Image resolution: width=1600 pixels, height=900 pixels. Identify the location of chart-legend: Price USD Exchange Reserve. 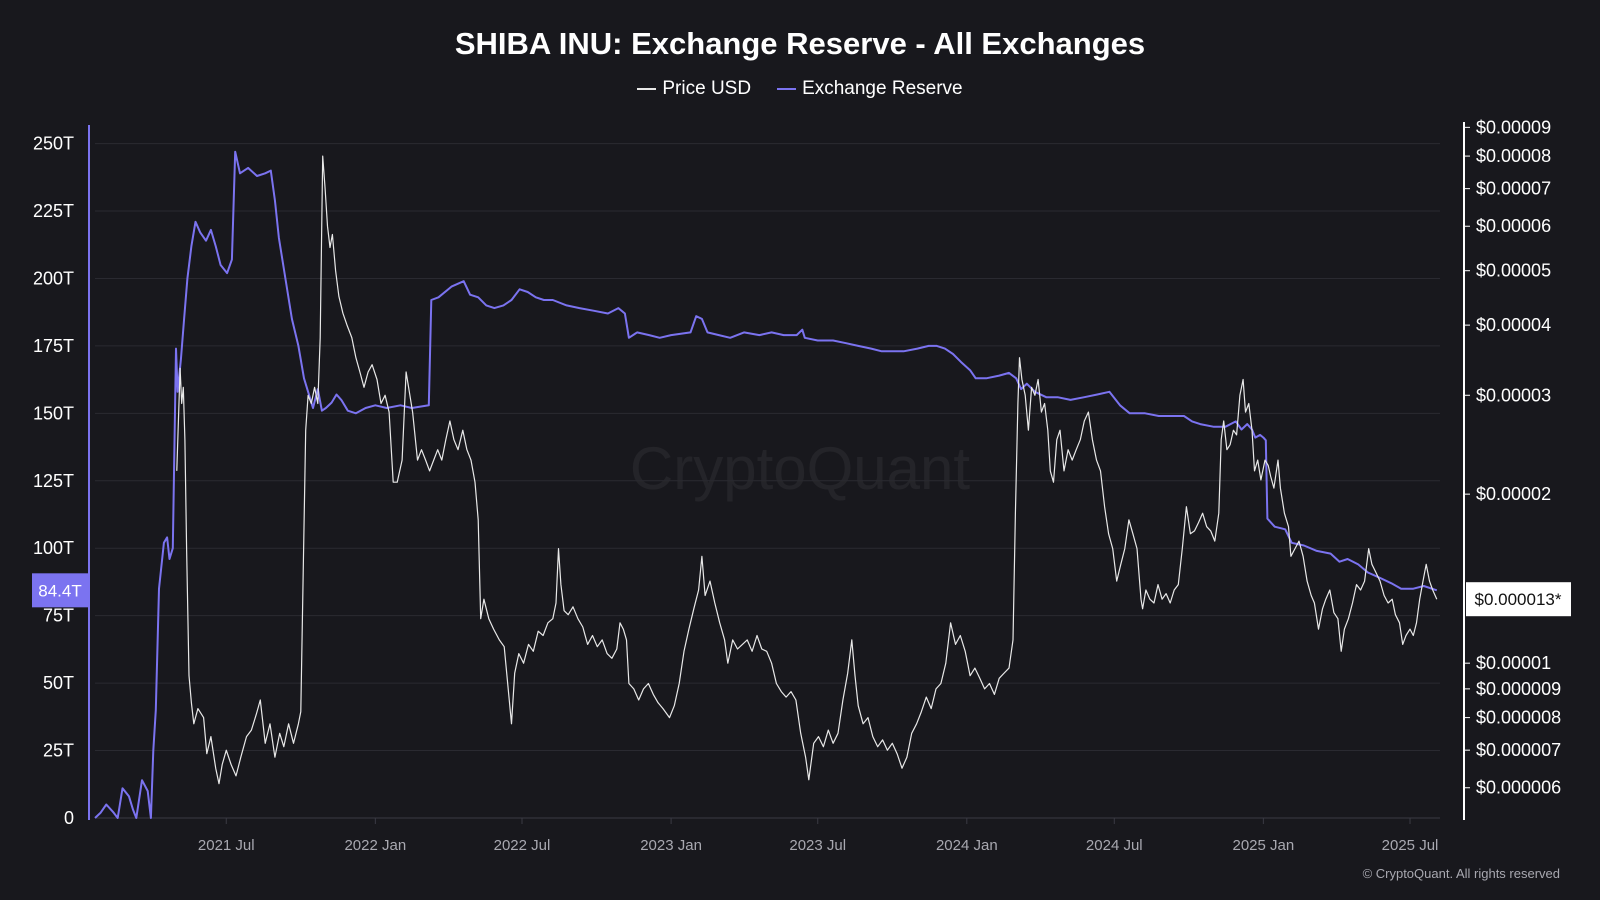
(800, 89).